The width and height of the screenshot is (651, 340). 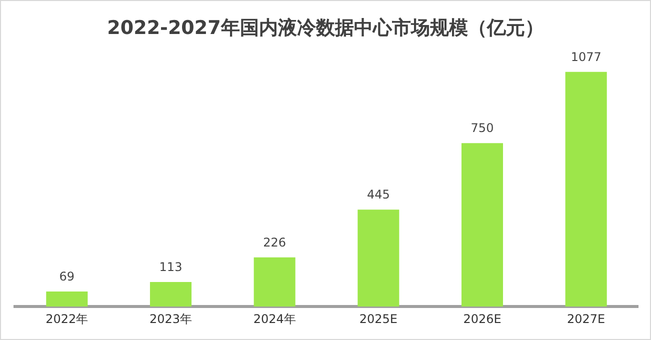 What do you see at coordinates (586, 57) in the screenshot?
I see `data-label: 1077` at bounding box center [586, 57].